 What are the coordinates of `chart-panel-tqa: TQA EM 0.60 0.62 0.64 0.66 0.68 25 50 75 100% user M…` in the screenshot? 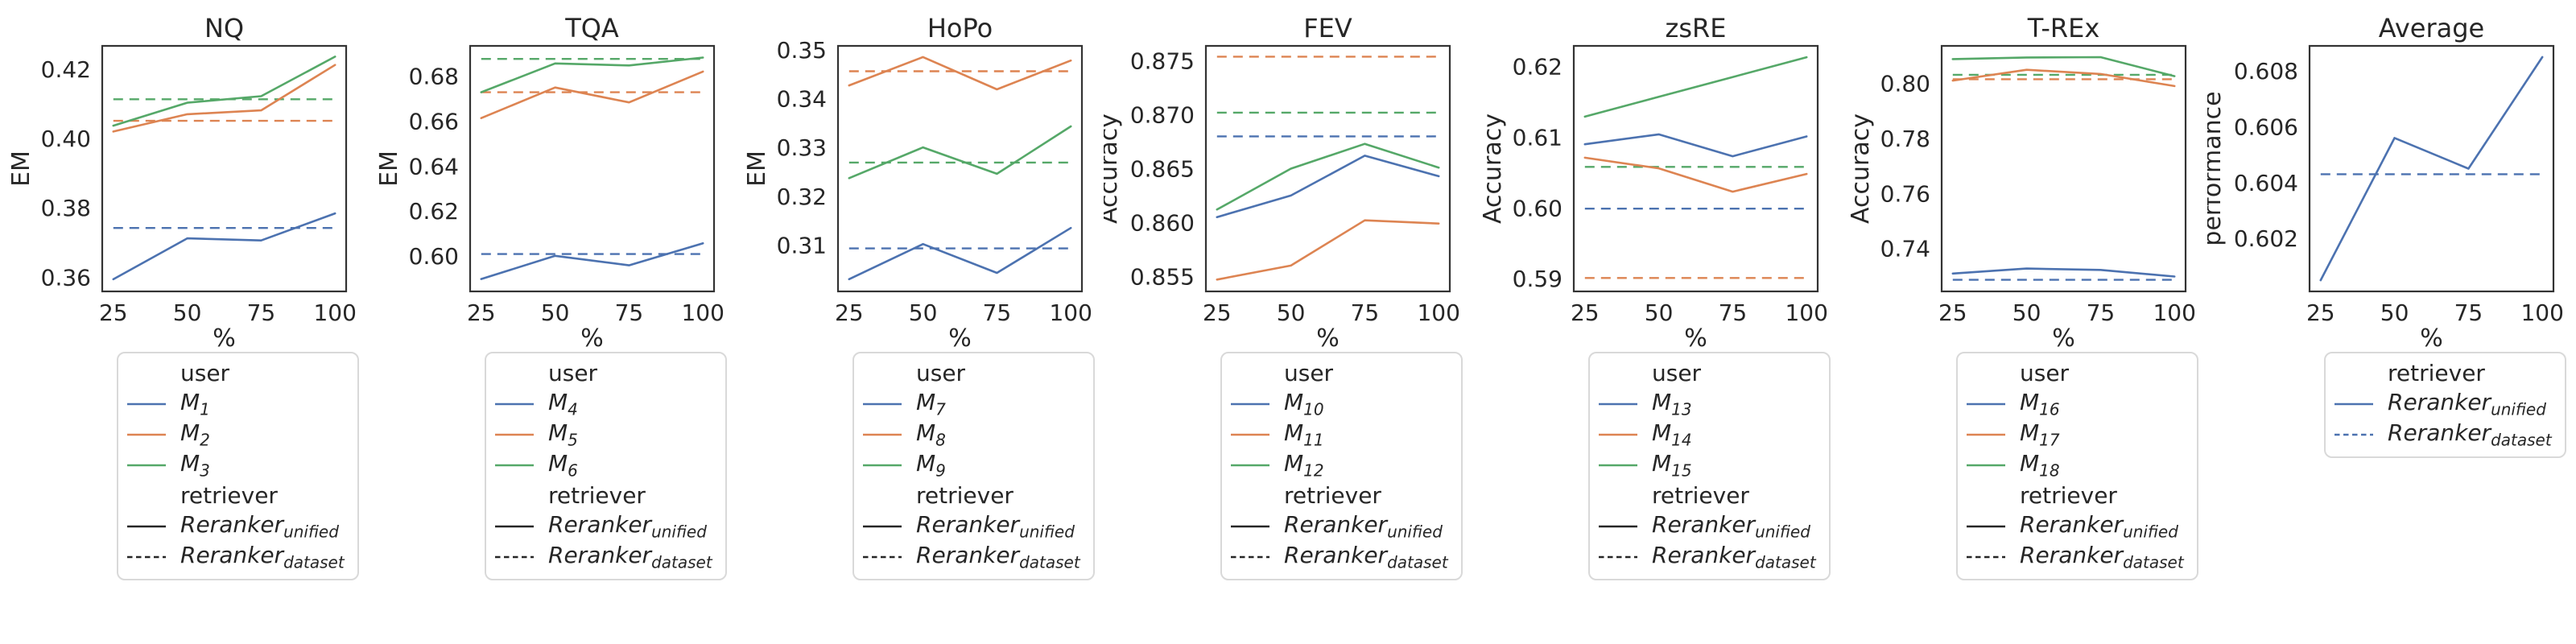 It's located at (552, 322).